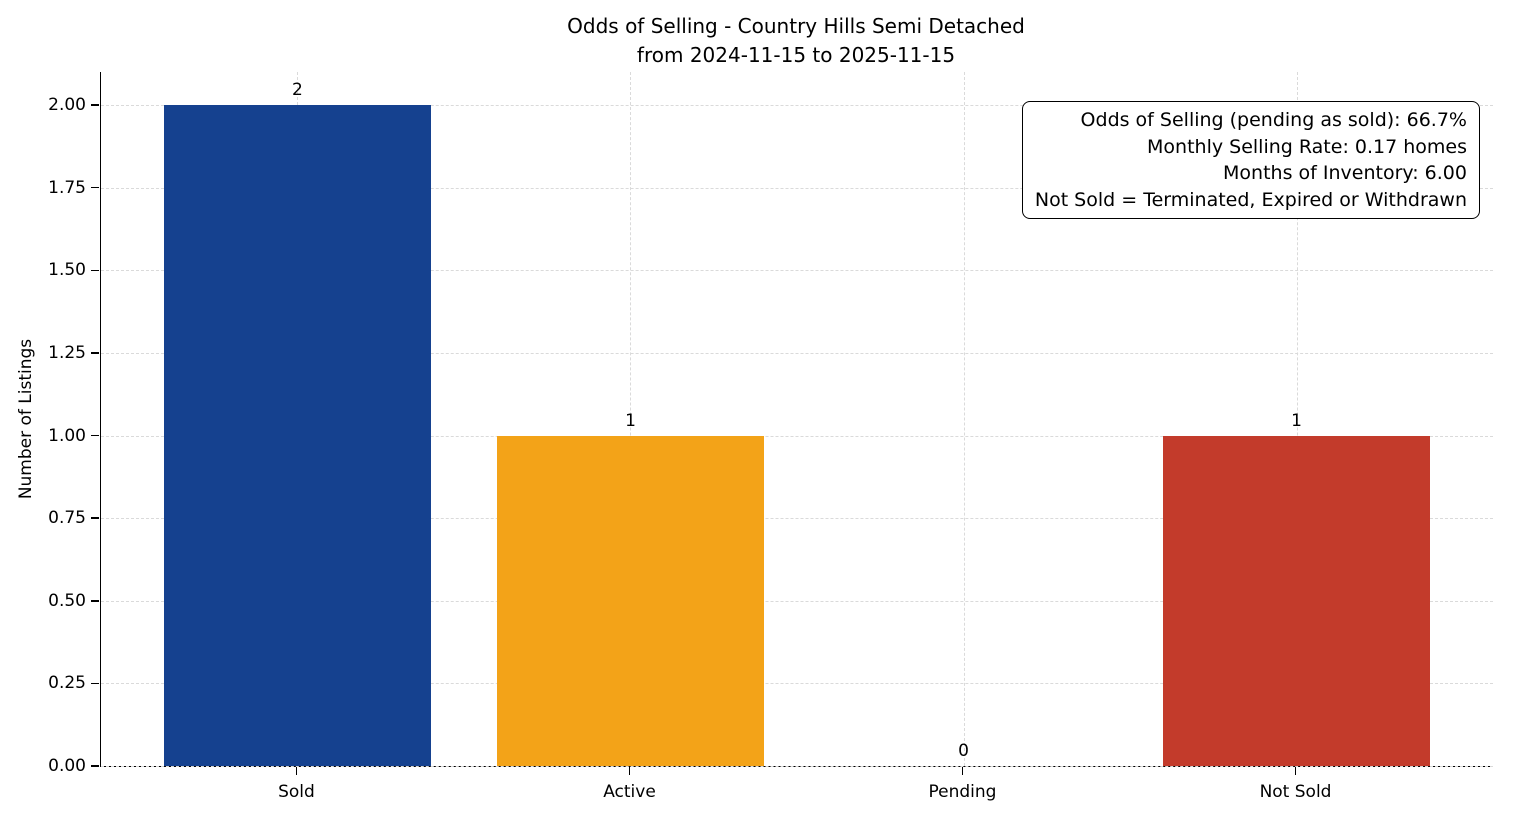 The width and height of the screenshot is (1514, 816). I want to click on bar-active, so click(630, 600).